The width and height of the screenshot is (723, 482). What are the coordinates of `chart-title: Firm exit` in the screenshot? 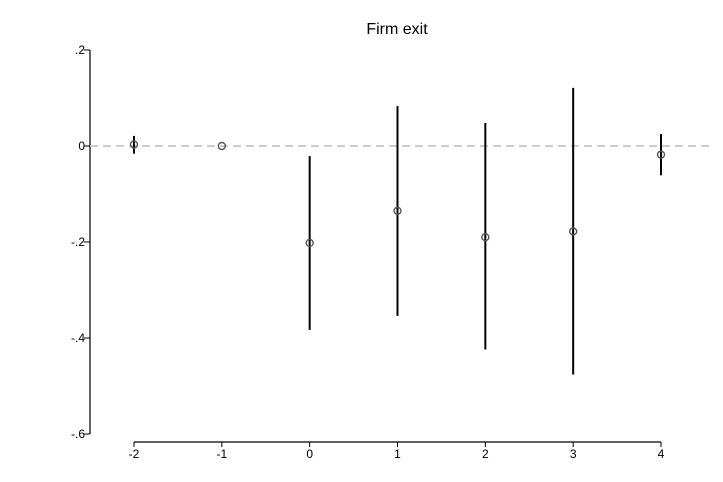 It's located at (397, 29).